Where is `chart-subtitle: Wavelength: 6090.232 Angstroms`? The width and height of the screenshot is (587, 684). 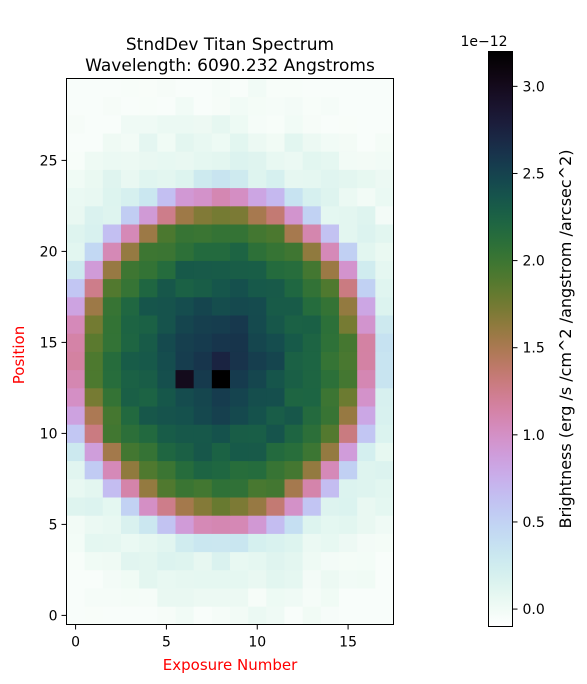
chart-subtitle: Wavelength: 6090.232 Angstroms is located at coordinates (230, 66).